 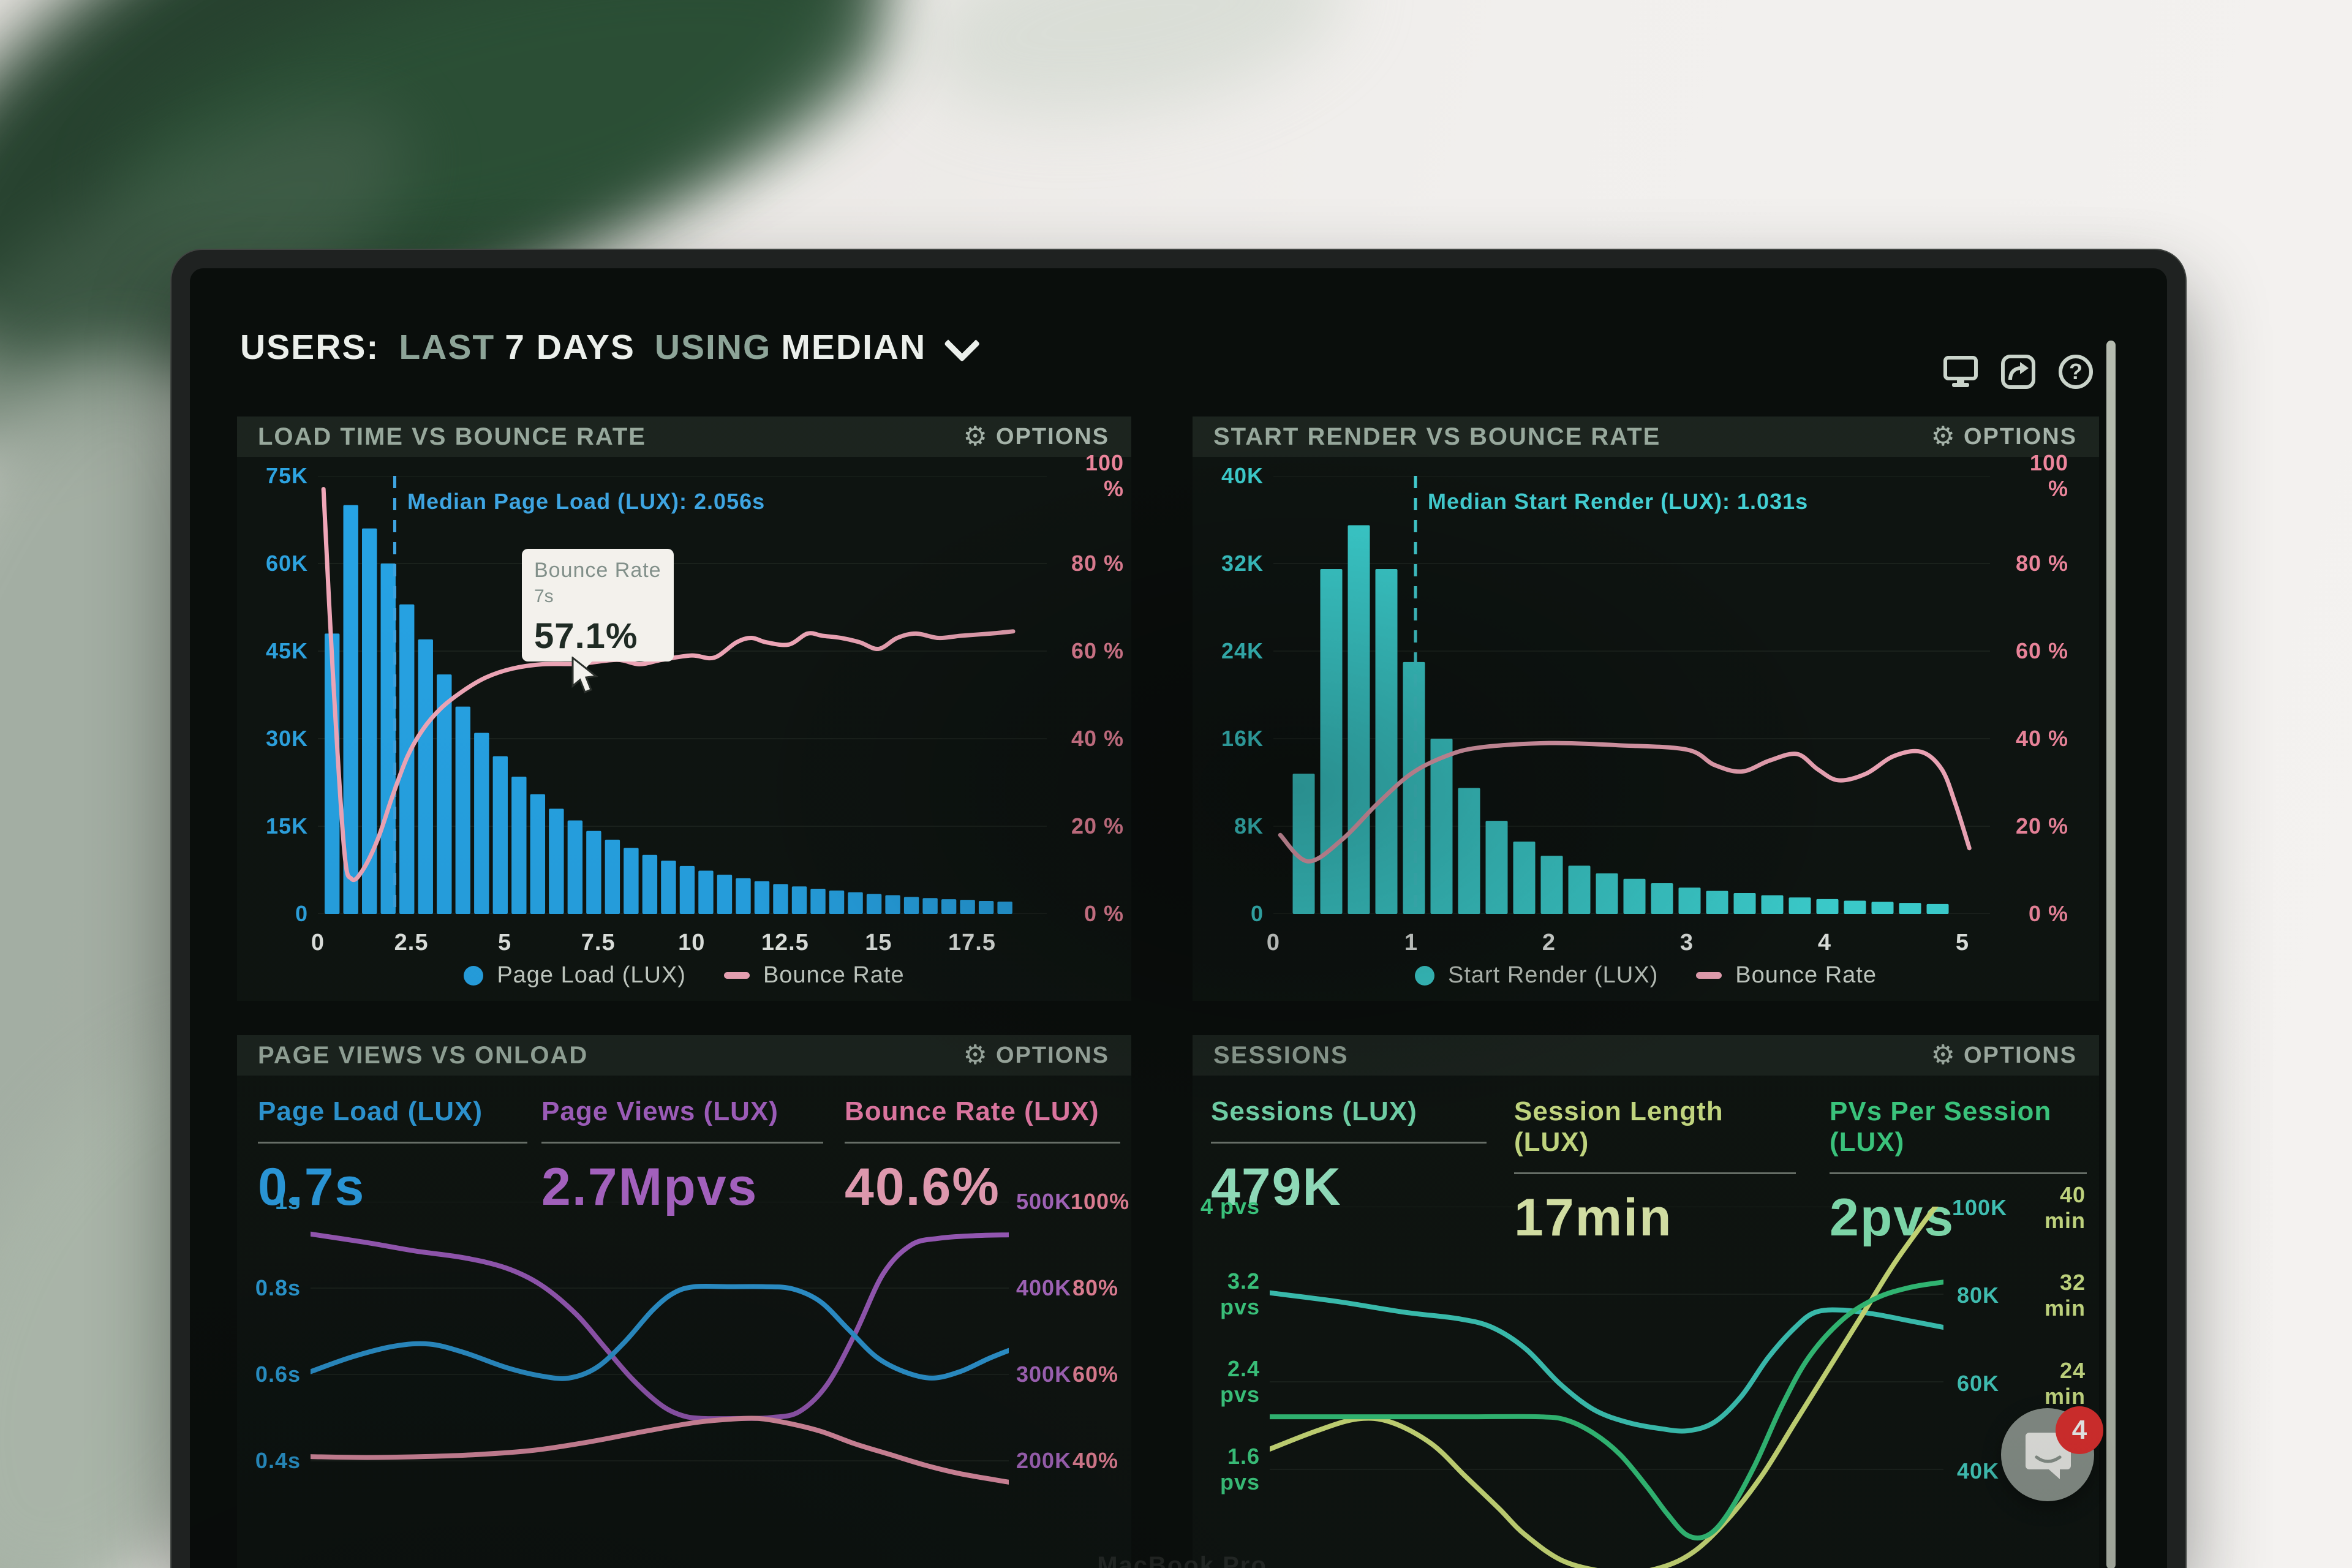 What do you see at coordinates (286, 826) in the screenshot?
I see `axis-tick-label: 15K` at bounding box center [286, 826].